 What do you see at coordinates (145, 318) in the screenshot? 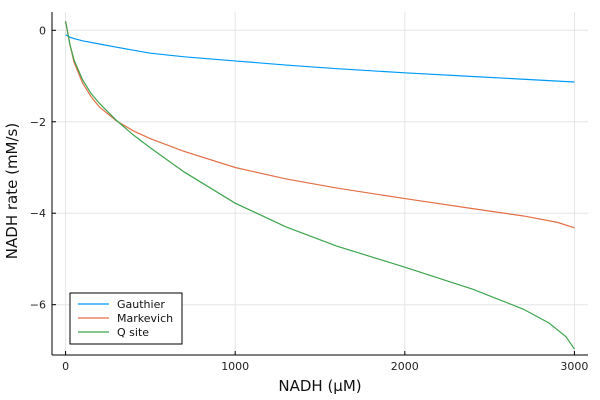
I see `legend-entry-markevich: Markevich` at bounding box center [145, 318].